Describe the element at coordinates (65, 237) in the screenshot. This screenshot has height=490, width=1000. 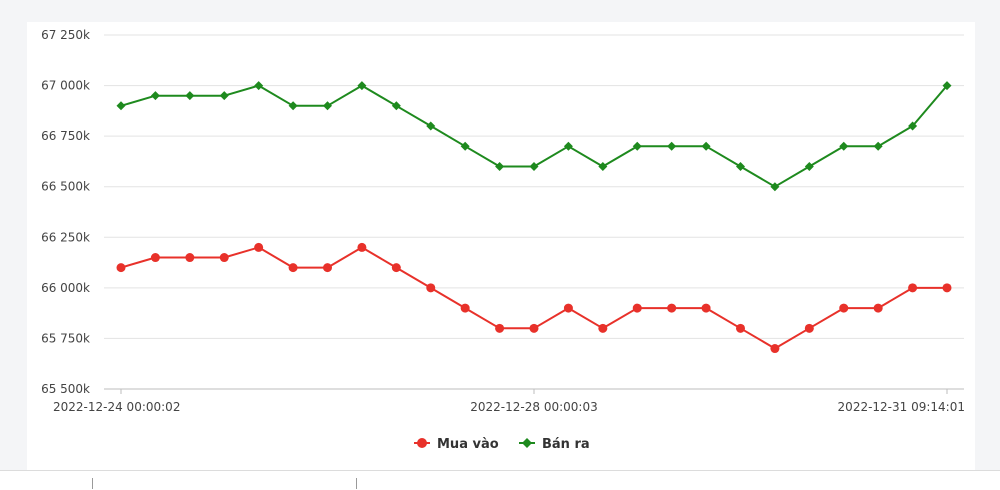
I see `y-tick-label: 66 250k` at that location.